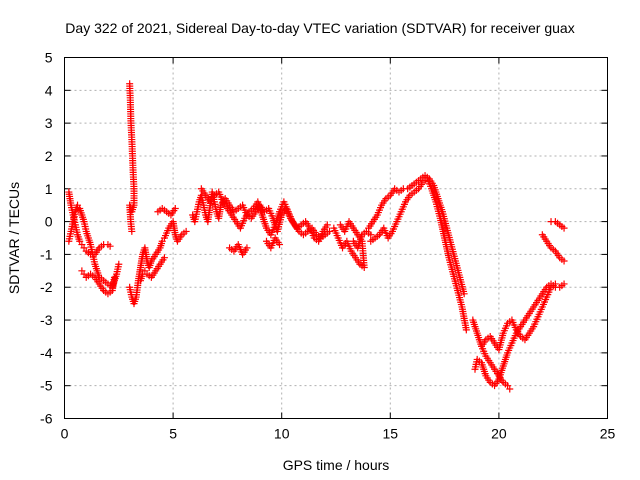 The image size is (640, 480). I want to click on x-tick-label: 25, so click(608, 434).